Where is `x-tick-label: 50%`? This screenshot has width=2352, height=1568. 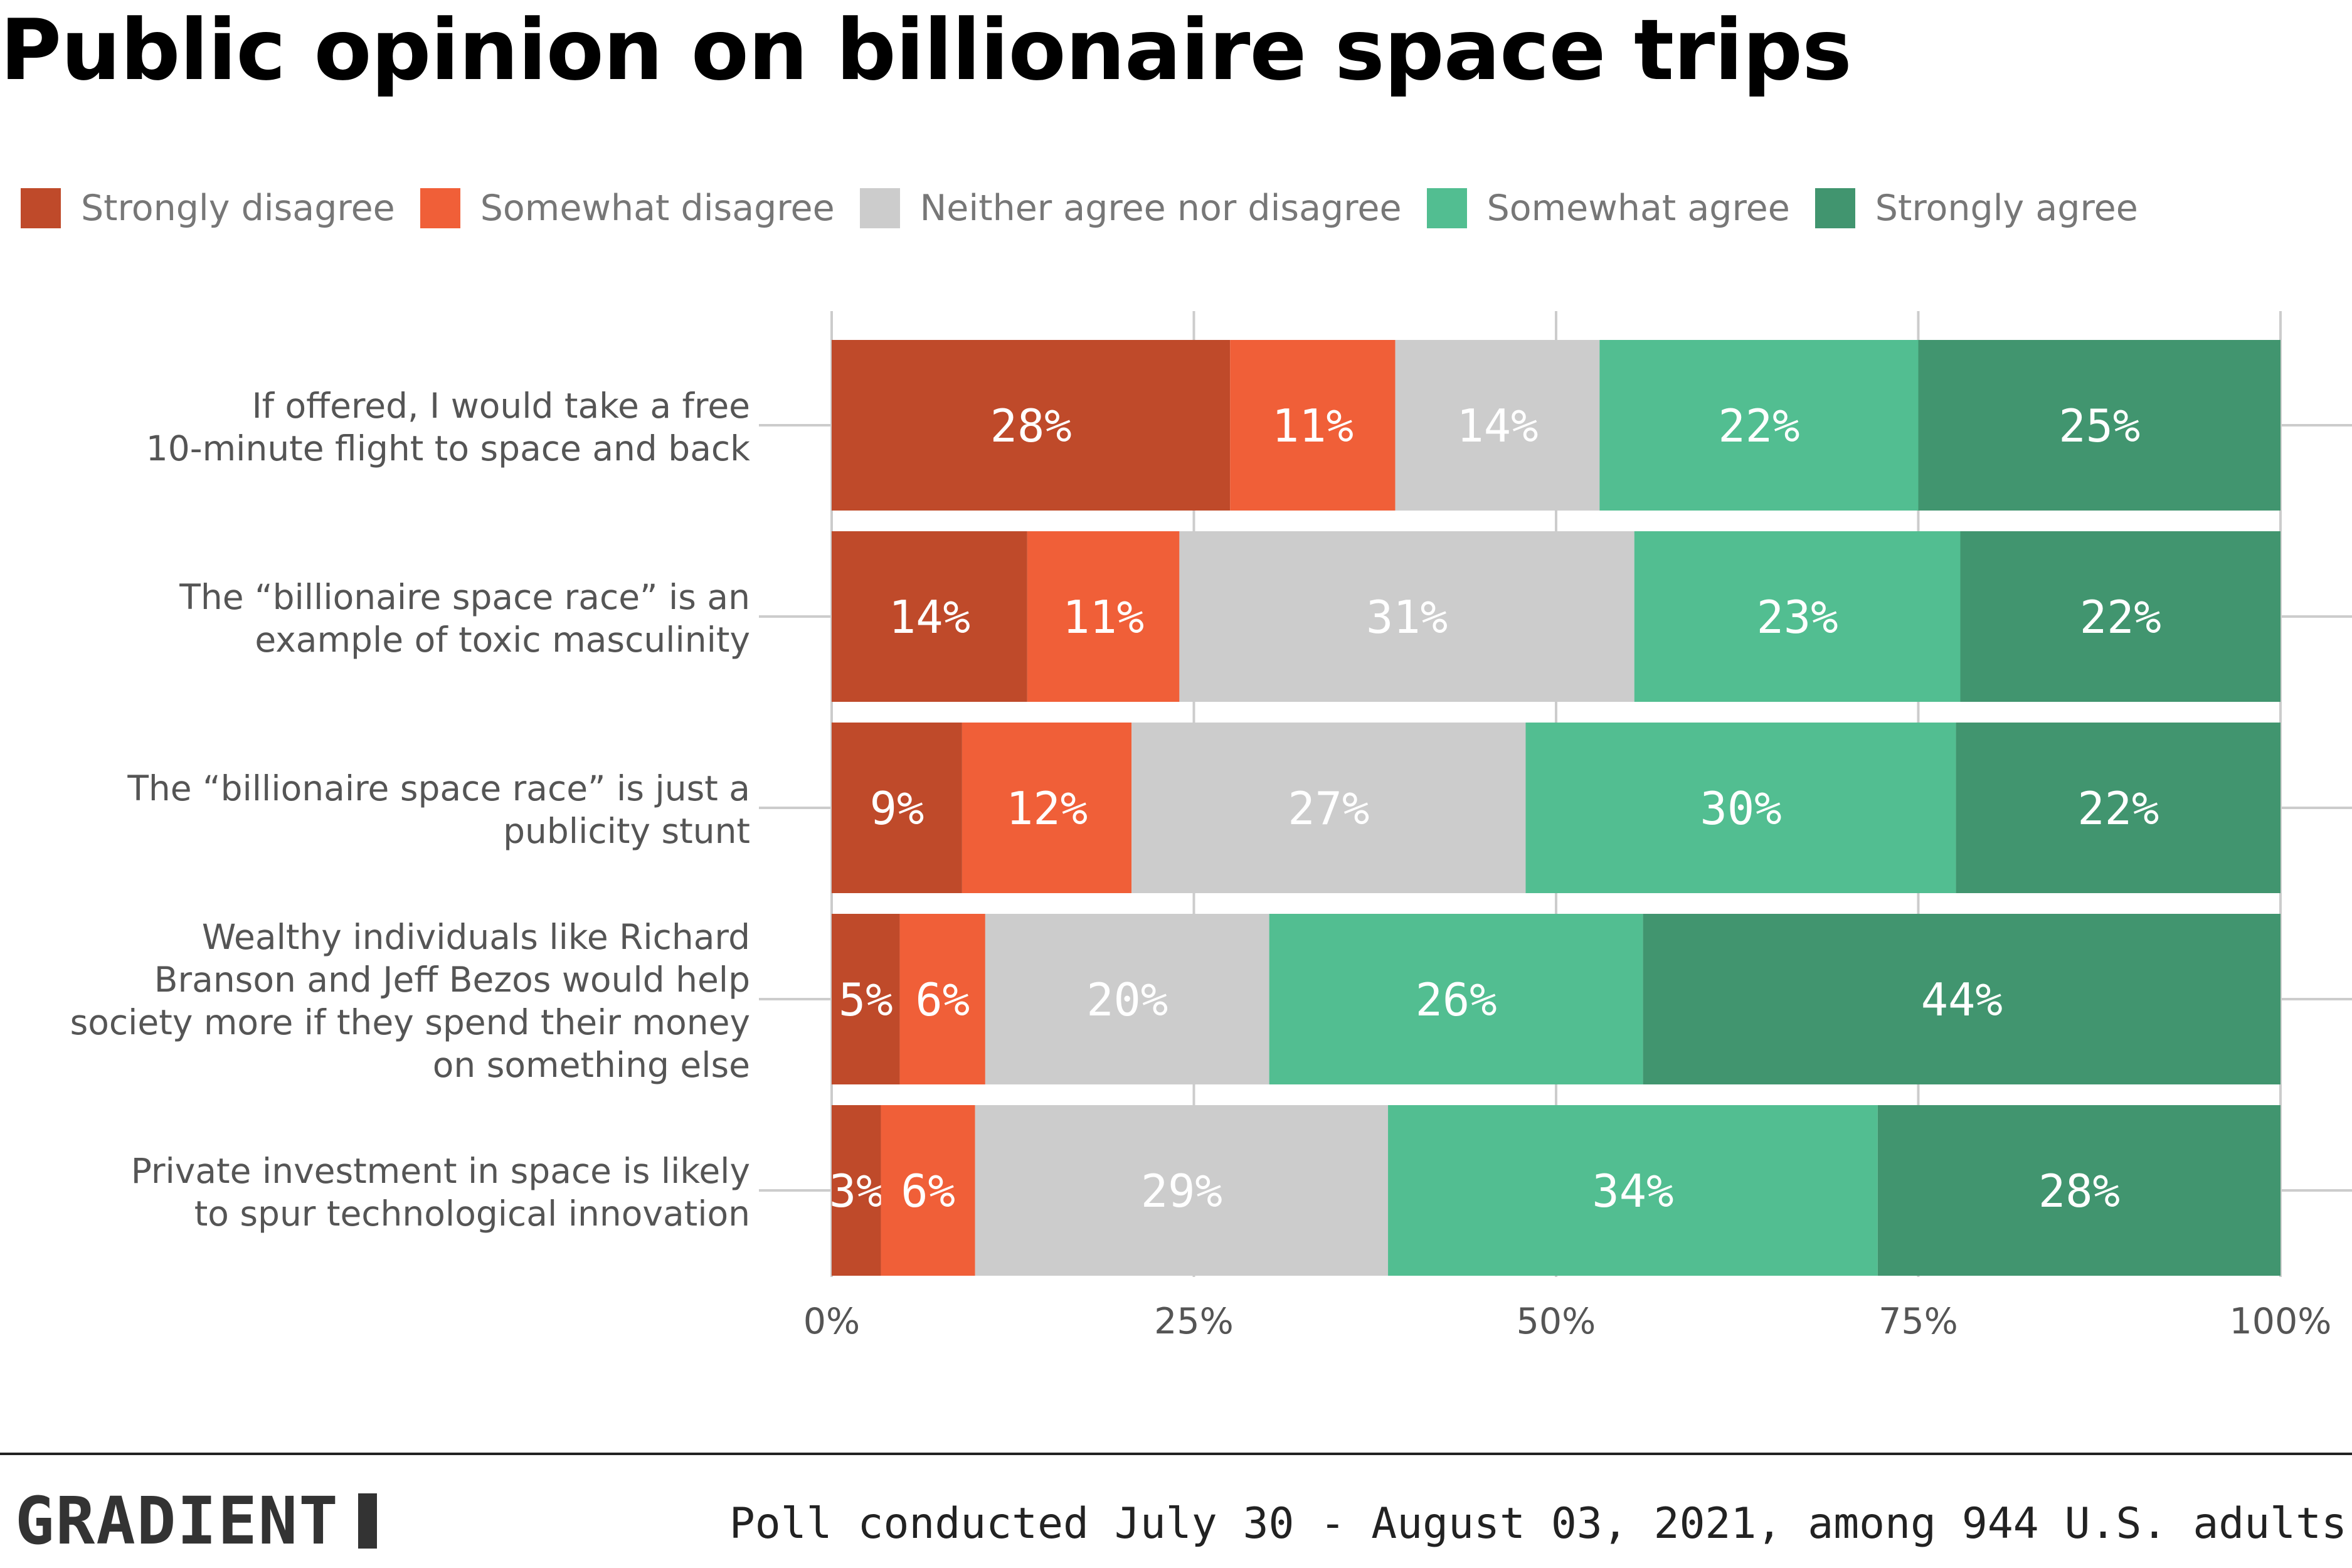 x-tick-label: 50% is located at coordinates (1556, 1321).